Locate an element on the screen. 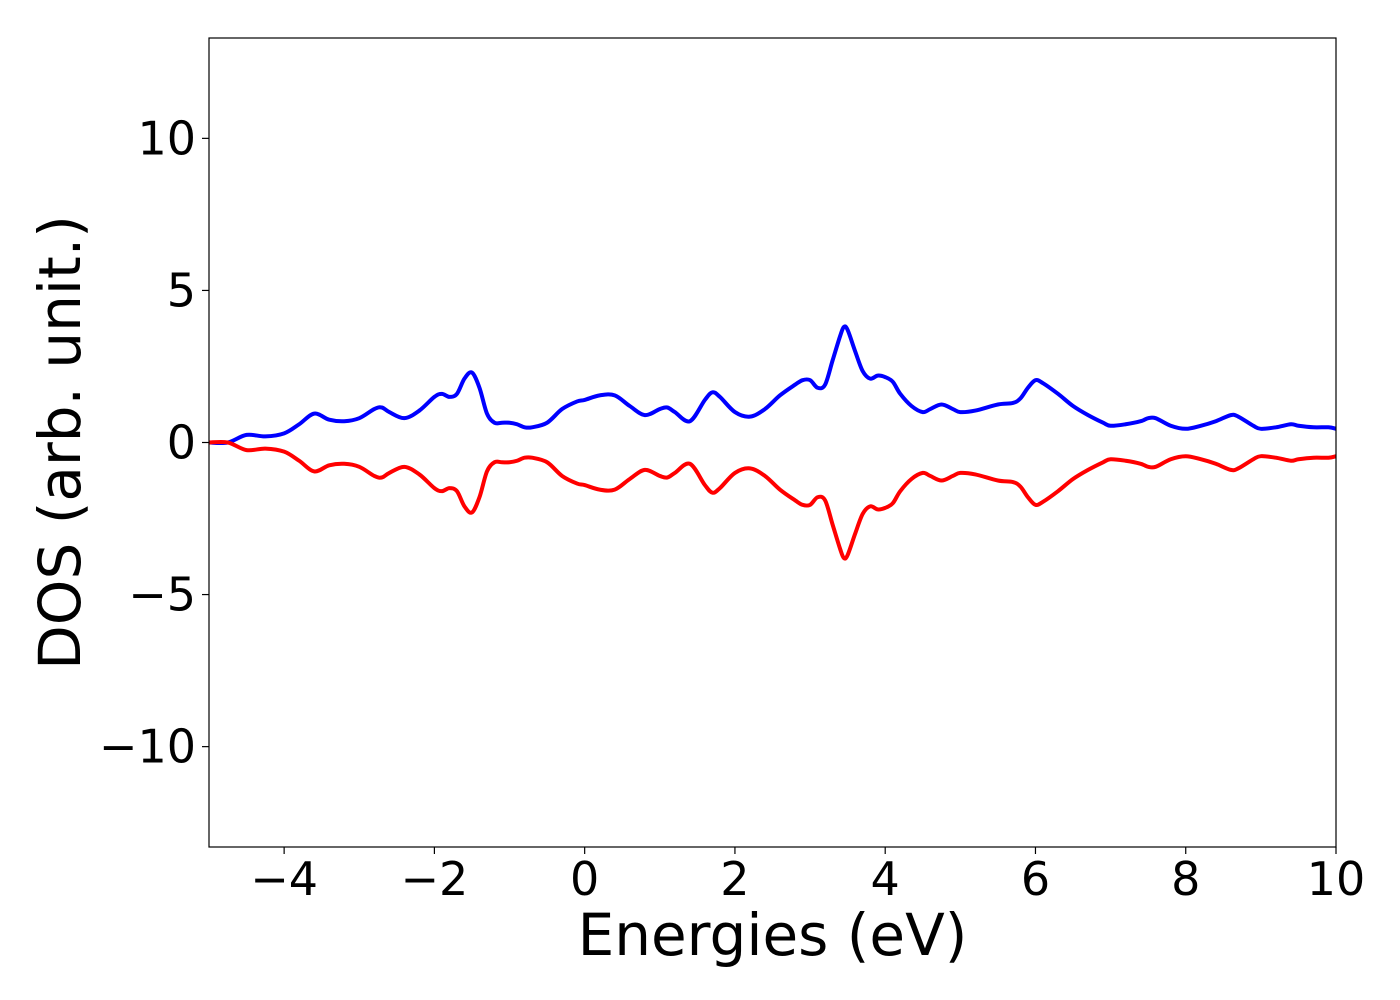  x-tick-label: 0 is located at coordinates (584, 879).